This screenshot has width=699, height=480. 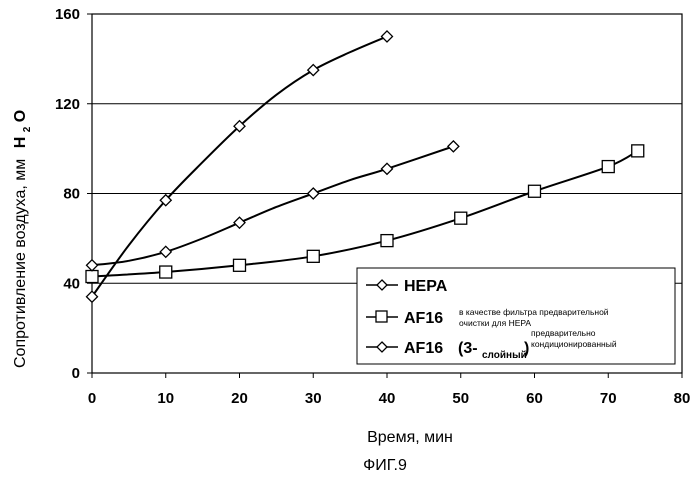 What do you see at coordinates (71, 194) in the screenshot?
I see `y-tick-label-80: 80` at bounding box center [71, 194].